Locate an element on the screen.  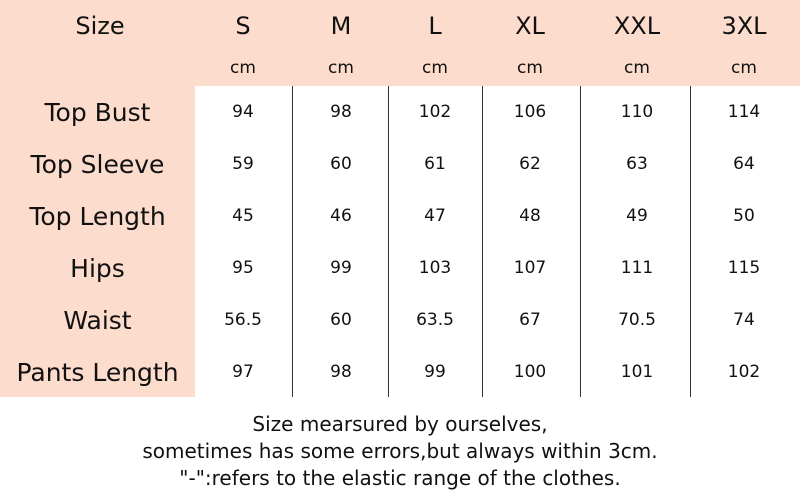
row-label: Top Length is located at coordinates (97, 216).